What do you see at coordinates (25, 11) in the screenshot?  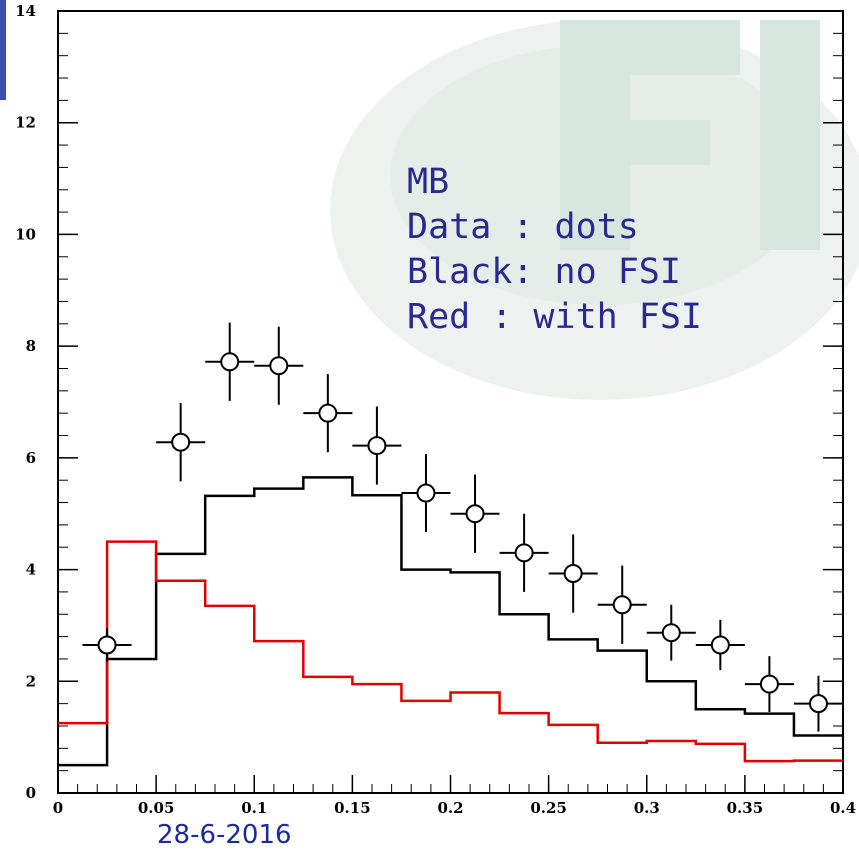 I see `y-tick-label: 14` at bounding box center [25, 11].